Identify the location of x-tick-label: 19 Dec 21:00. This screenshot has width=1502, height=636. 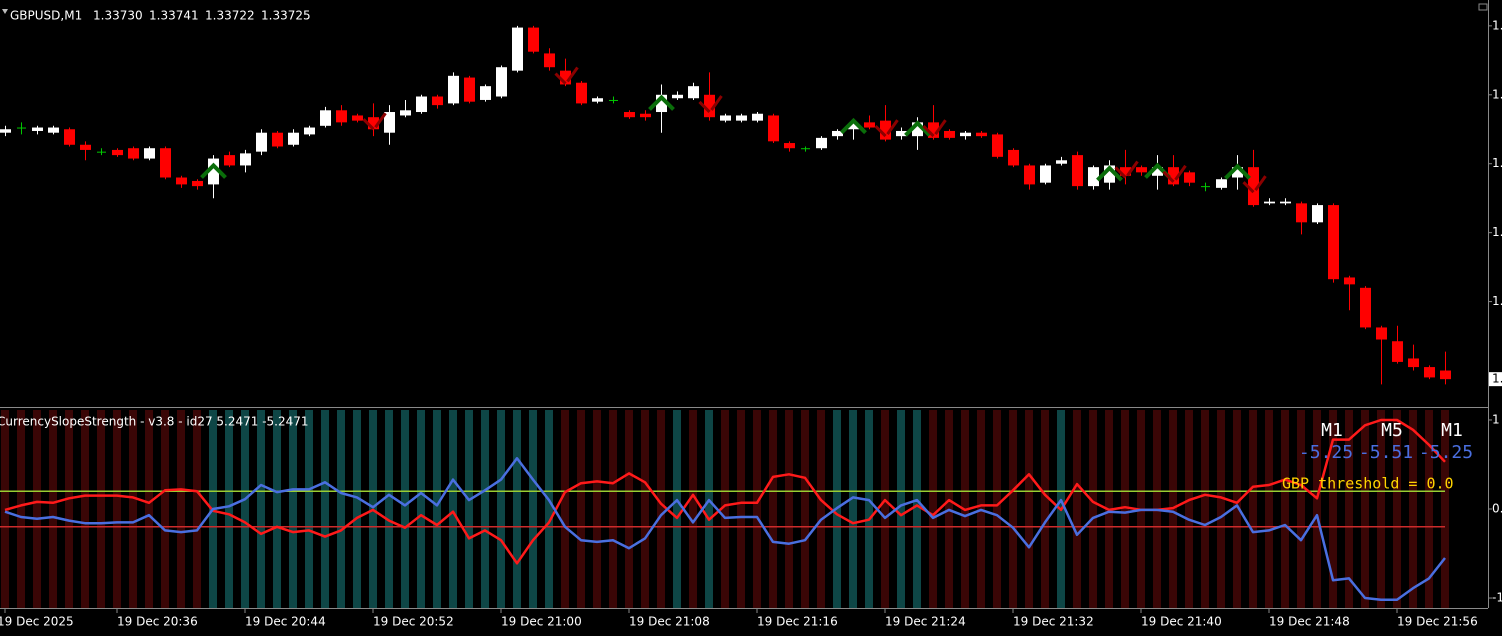
(541, 622).